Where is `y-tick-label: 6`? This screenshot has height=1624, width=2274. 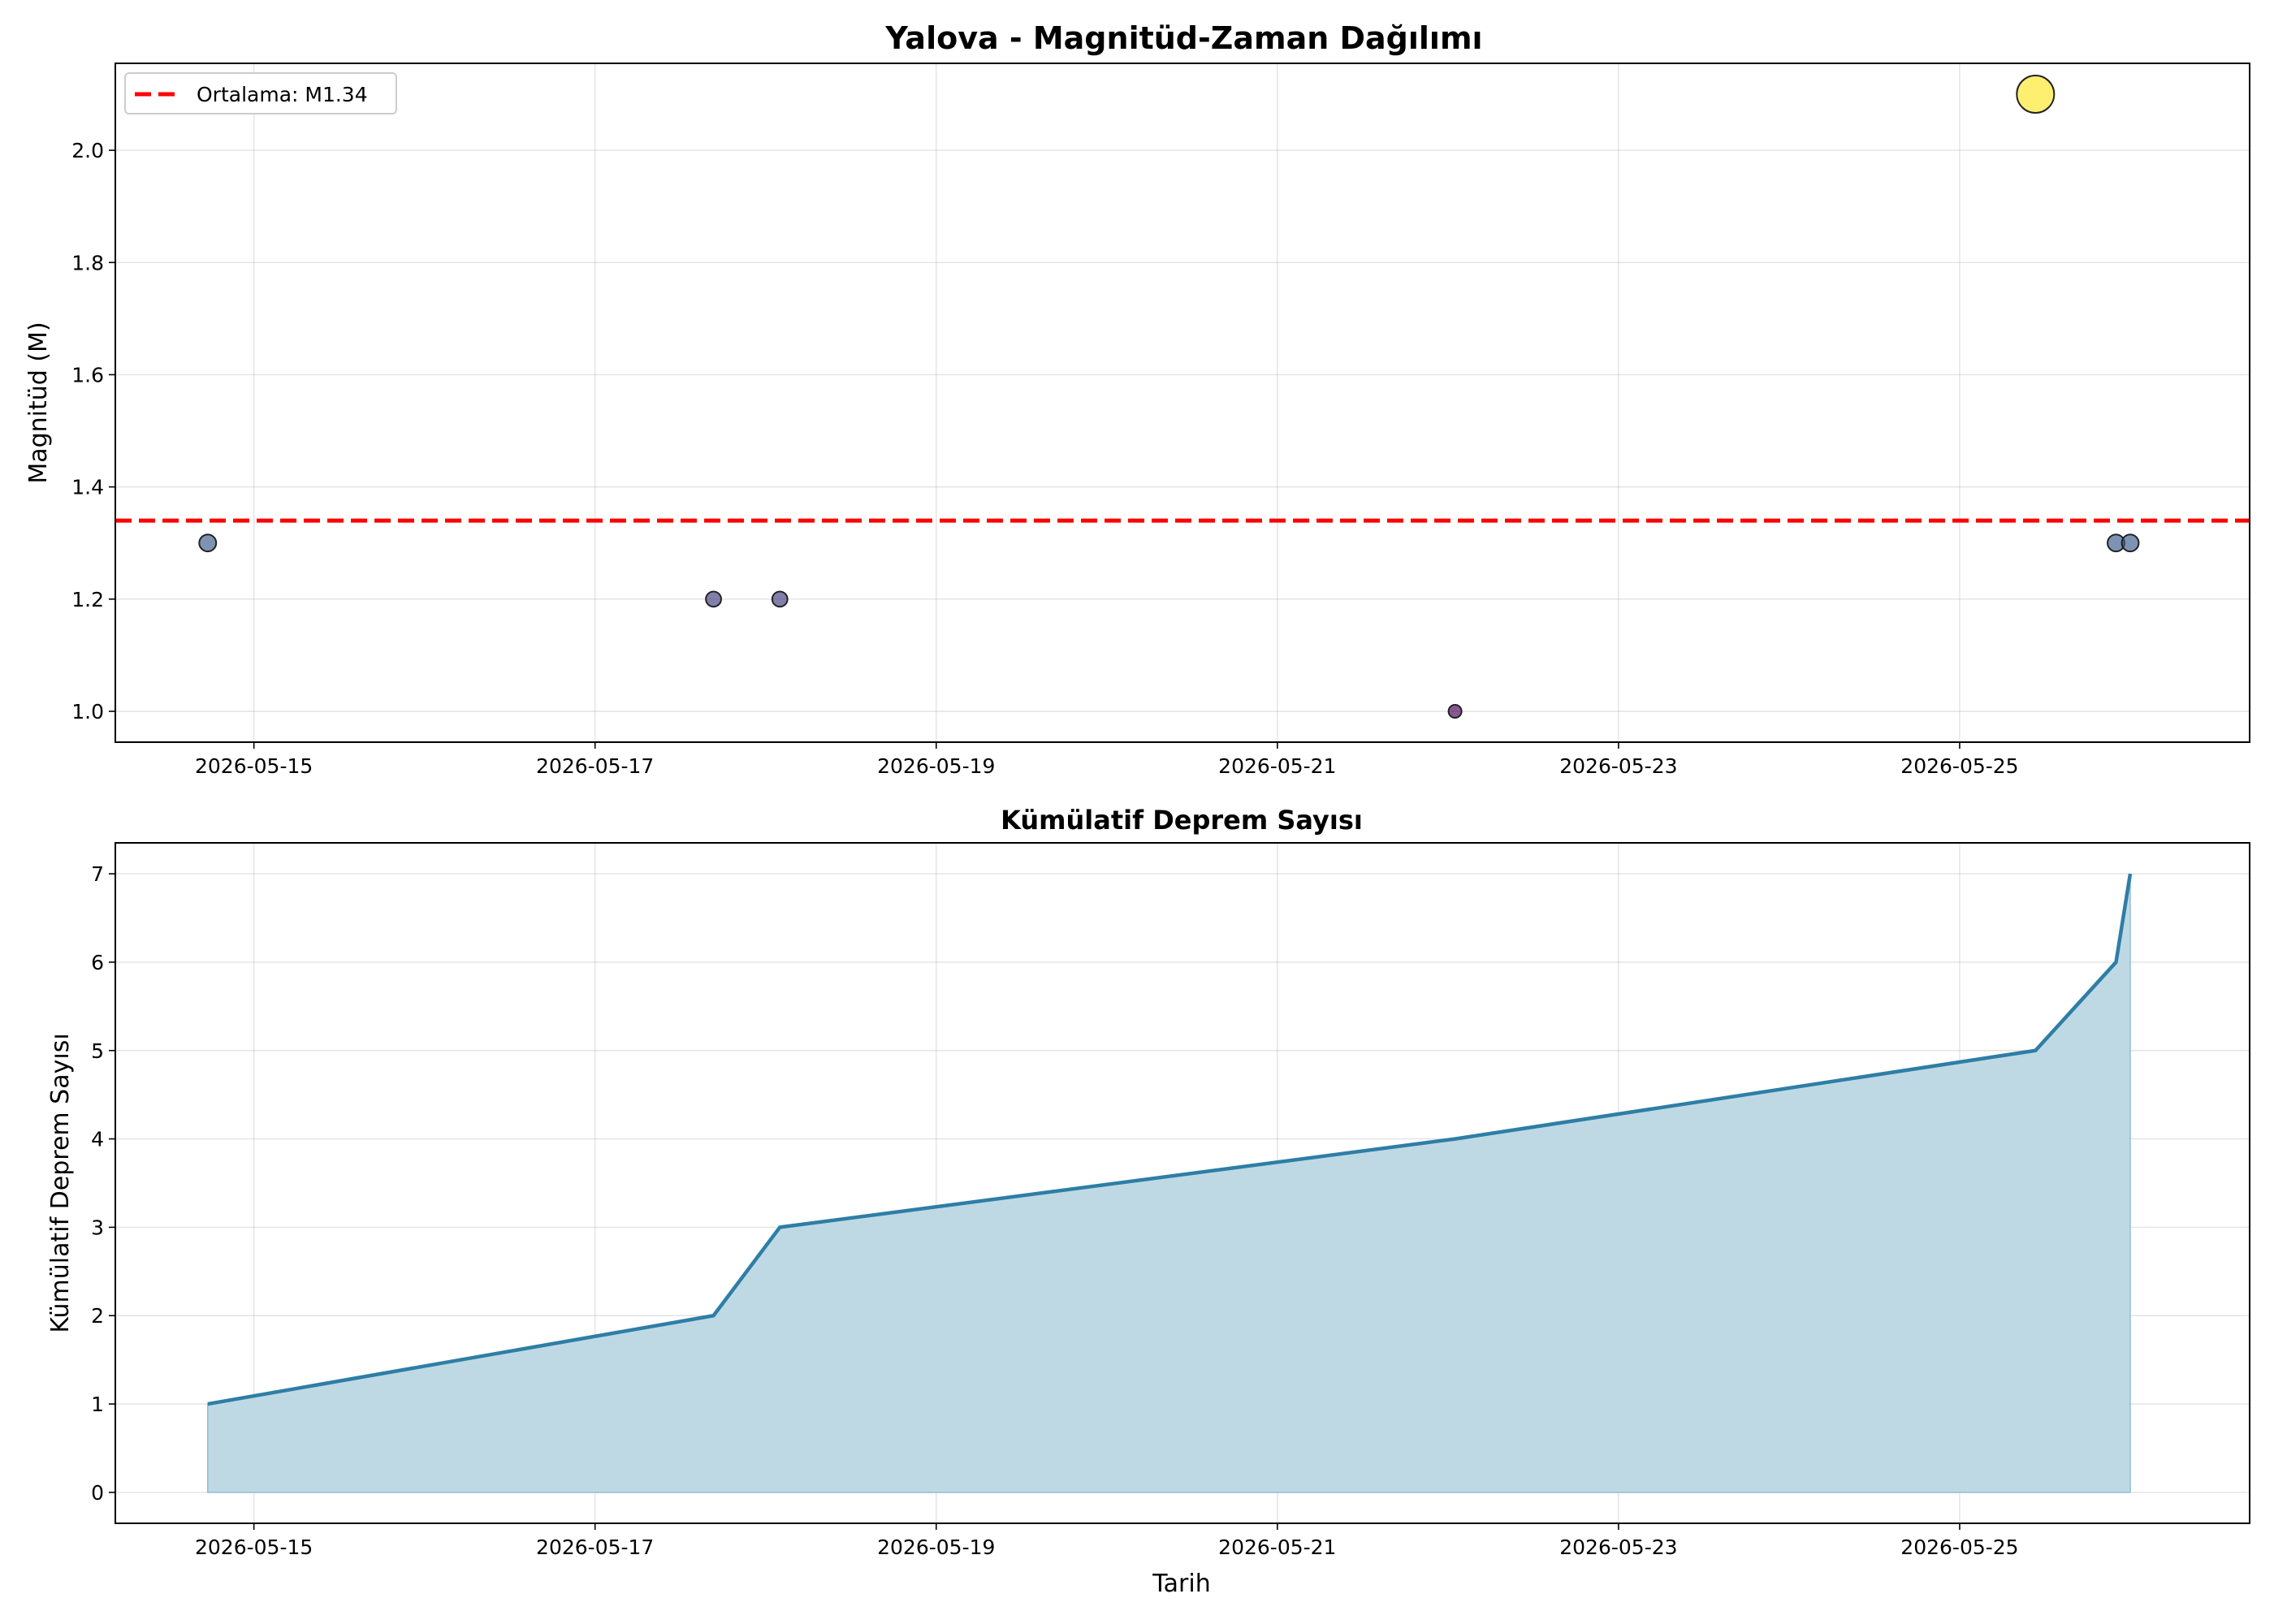 y-tick-label: 6 is located at coordinates (97, 963).